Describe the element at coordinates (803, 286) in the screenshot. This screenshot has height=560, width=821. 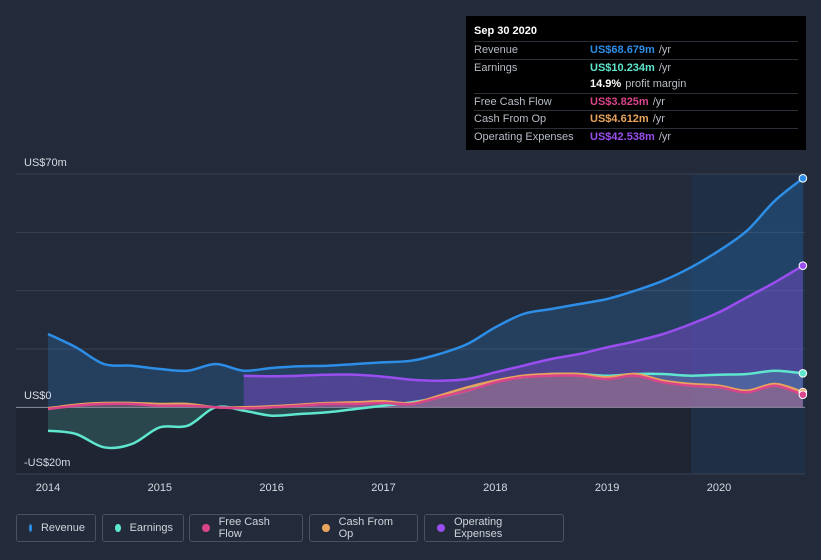
I see `end-markers` at that location.